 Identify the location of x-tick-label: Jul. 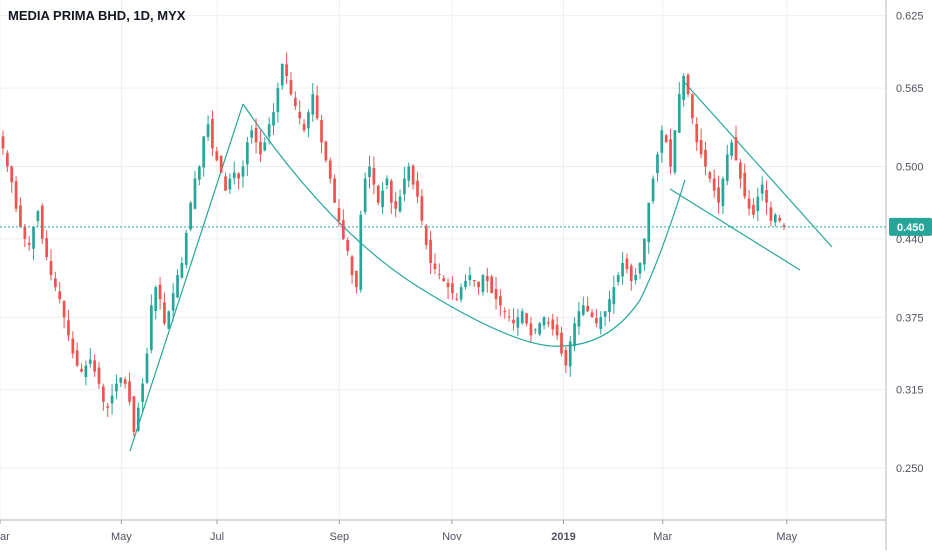
(217, 537).